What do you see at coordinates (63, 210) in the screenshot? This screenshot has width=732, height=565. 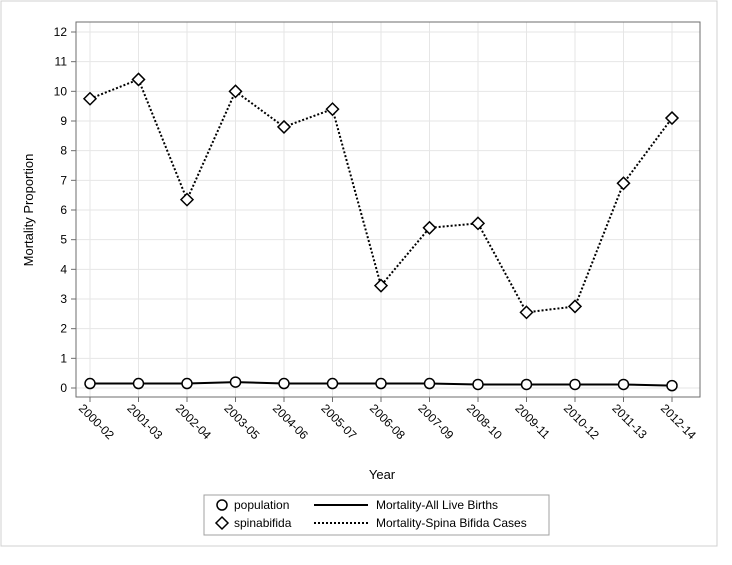 I see `y-tick-label: 6` at bounding box center [63, 210].